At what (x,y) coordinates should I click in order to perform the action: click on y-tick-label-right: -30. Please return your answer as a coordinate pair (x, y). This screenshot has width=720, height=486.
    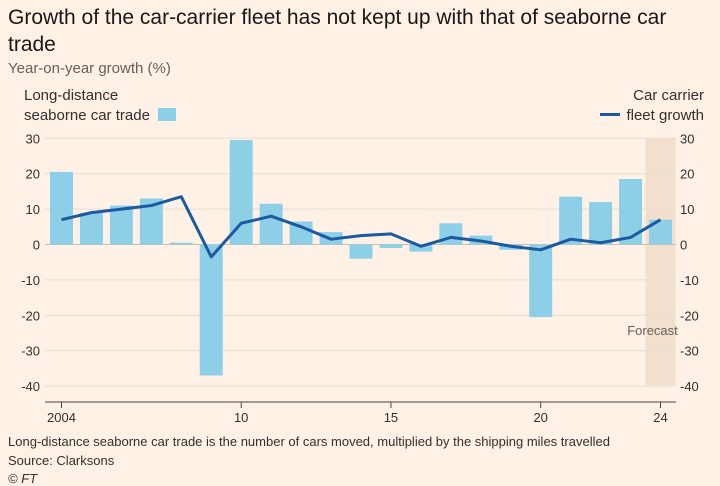
    Looking at the image, I should click on (689, 351).